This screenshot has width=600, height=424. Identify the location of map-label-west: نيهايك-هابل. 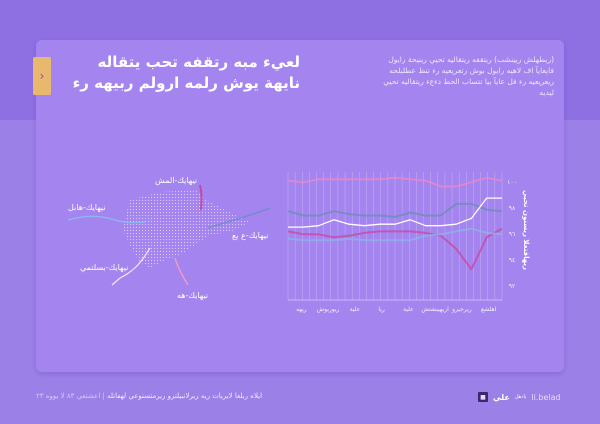
(87, 207).